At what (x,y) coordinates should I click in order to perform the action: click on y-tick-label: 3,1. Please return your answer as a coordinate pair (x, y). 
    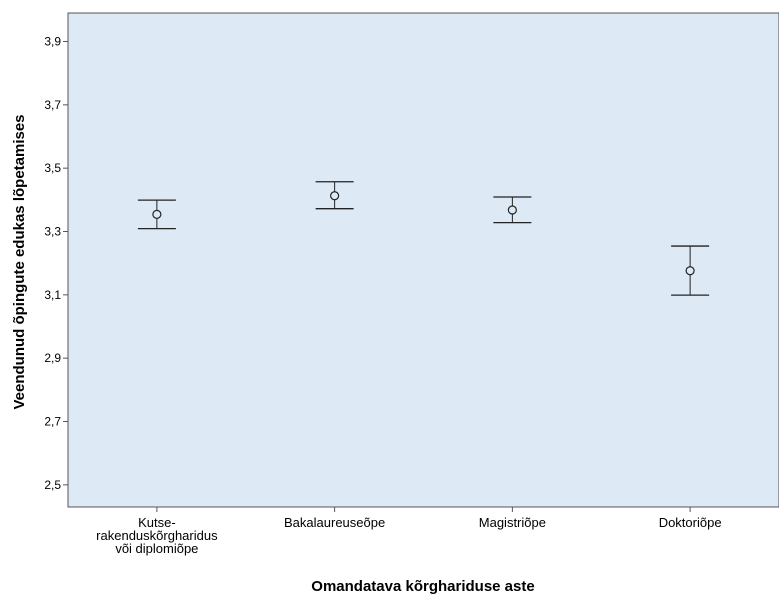
    Looking at the image, I should click on (52, 295).